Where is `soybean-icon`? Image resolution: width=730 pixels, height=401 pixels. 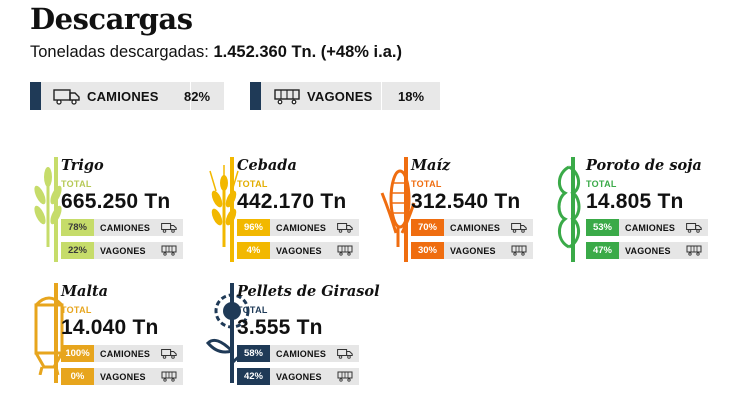 soybean-icon is located at coordinates (569, 207).